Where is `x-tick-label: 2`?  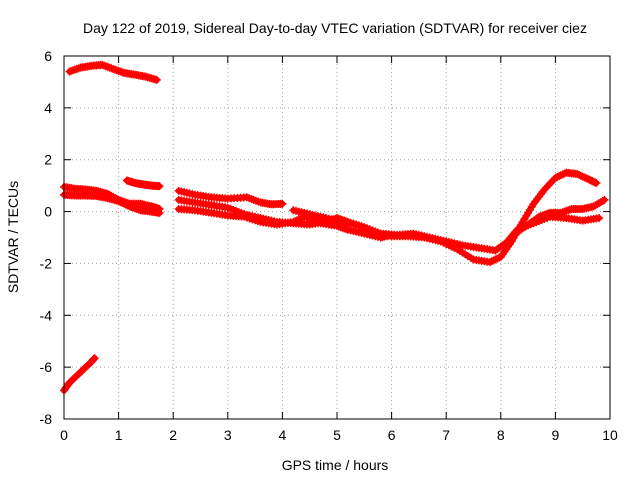 x-tick-label: 2 is located at coordinates (173, 435).